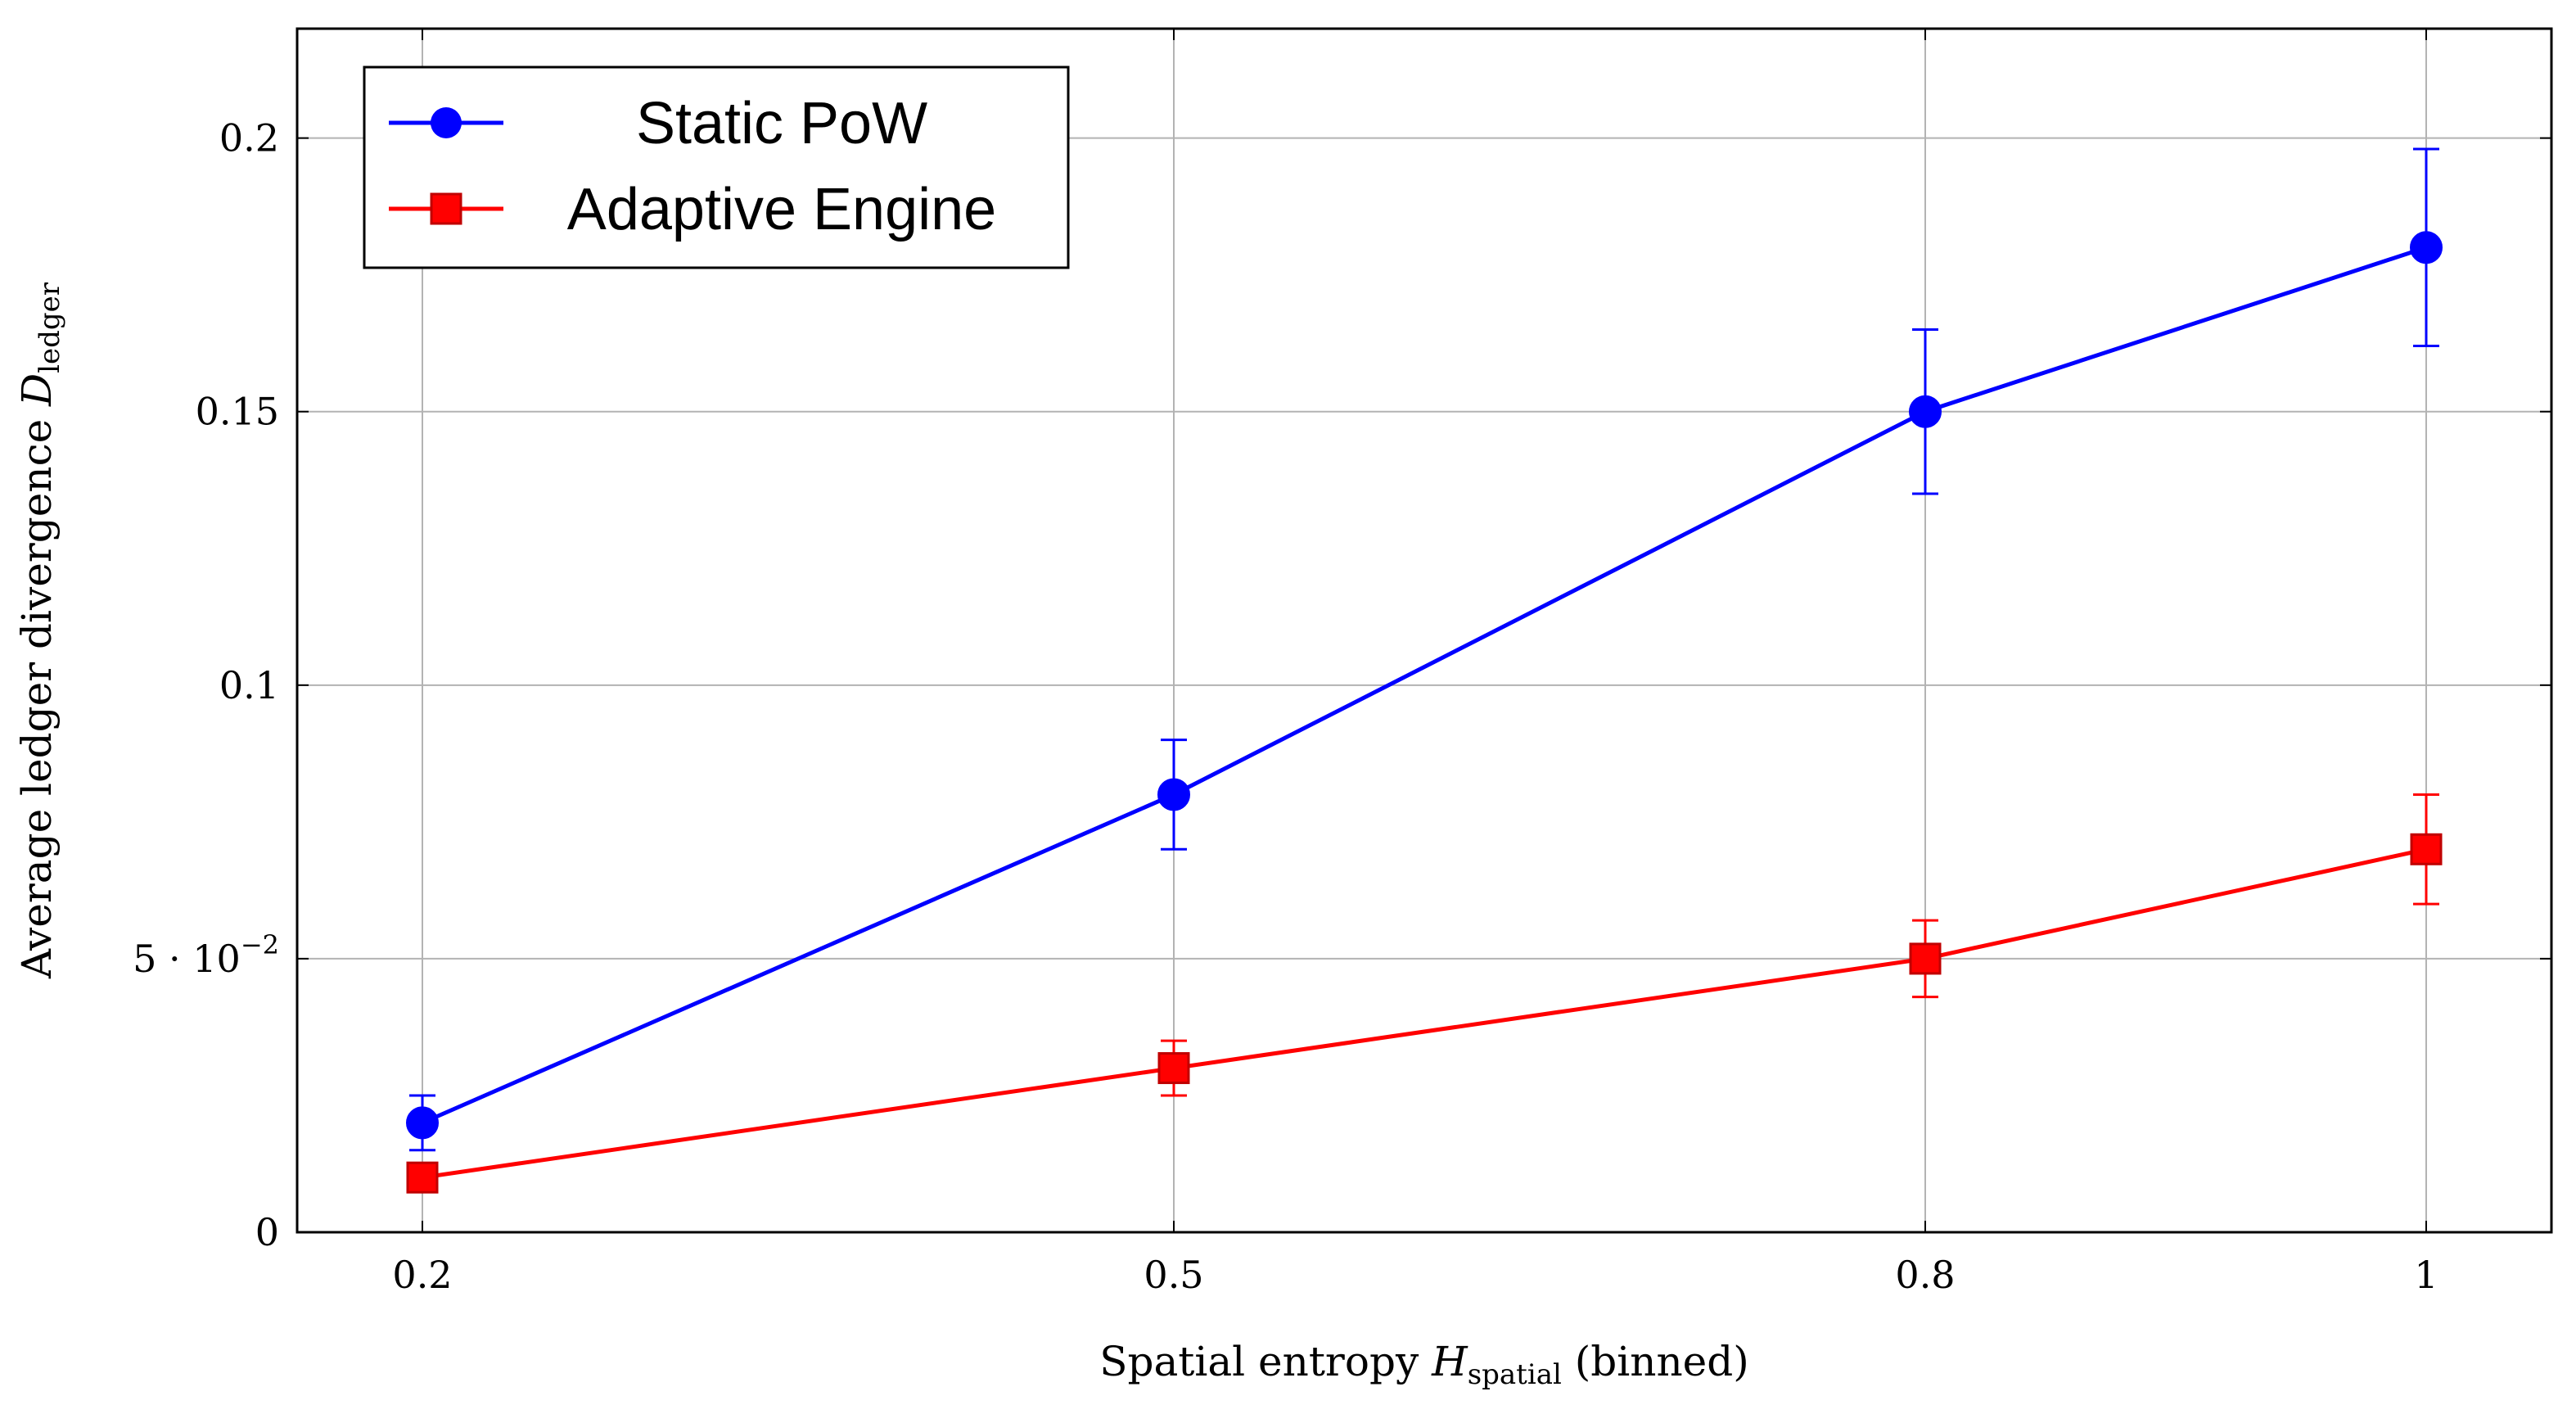 The height and width of the screenshot is (1414, 2576). I want to click on y-axis-title: Average ledger divergence Dledger, so click(39, 630).